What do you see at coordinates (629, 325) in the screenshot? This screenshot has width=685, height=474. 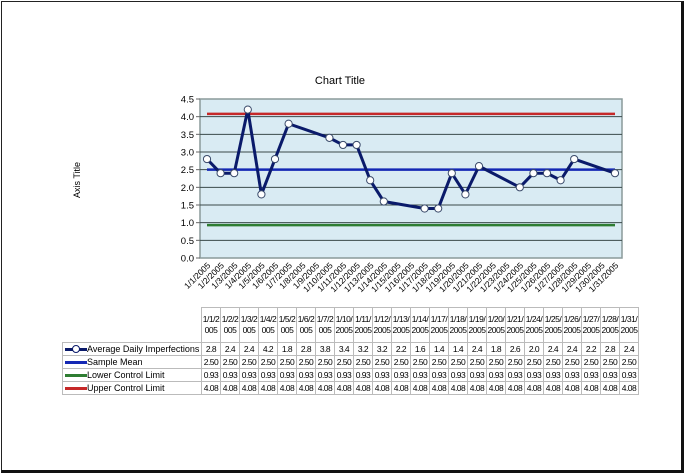 I see `table-column-header: 1/31/2005` at bounding box center [629, 325].